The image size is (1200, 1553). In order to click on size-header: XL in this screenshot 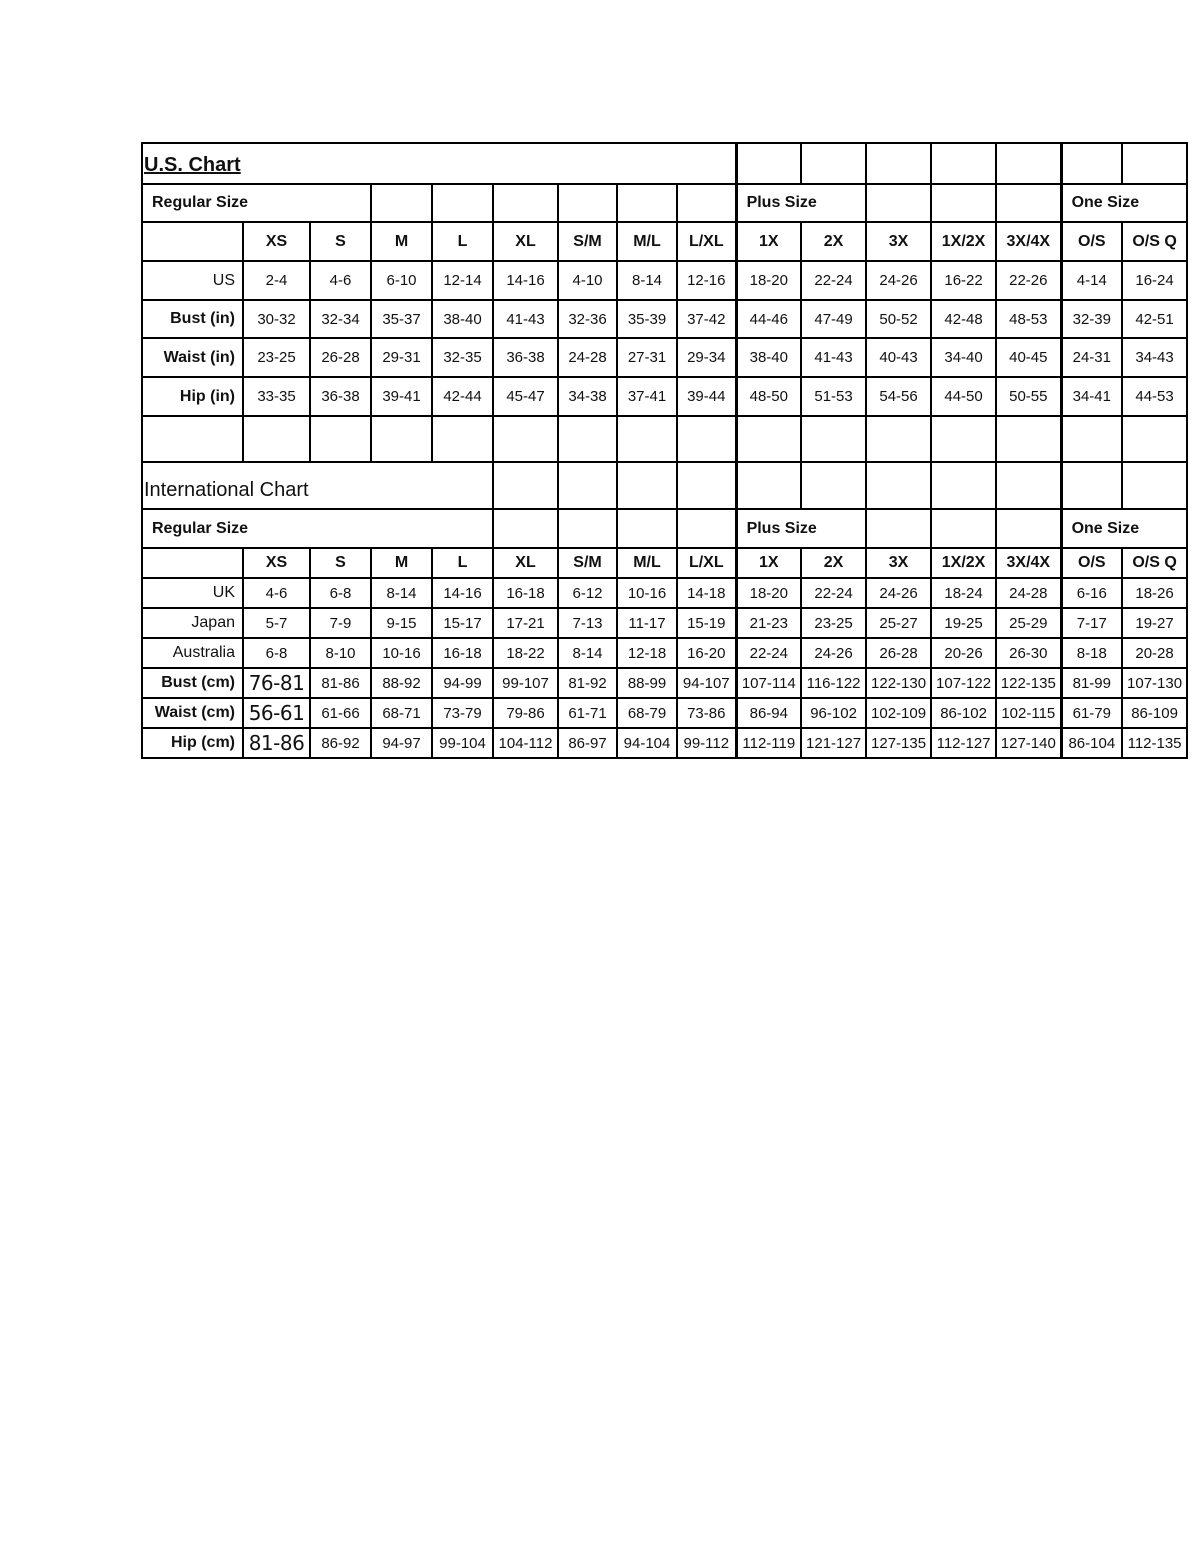, I will do `click(525, 563)`.